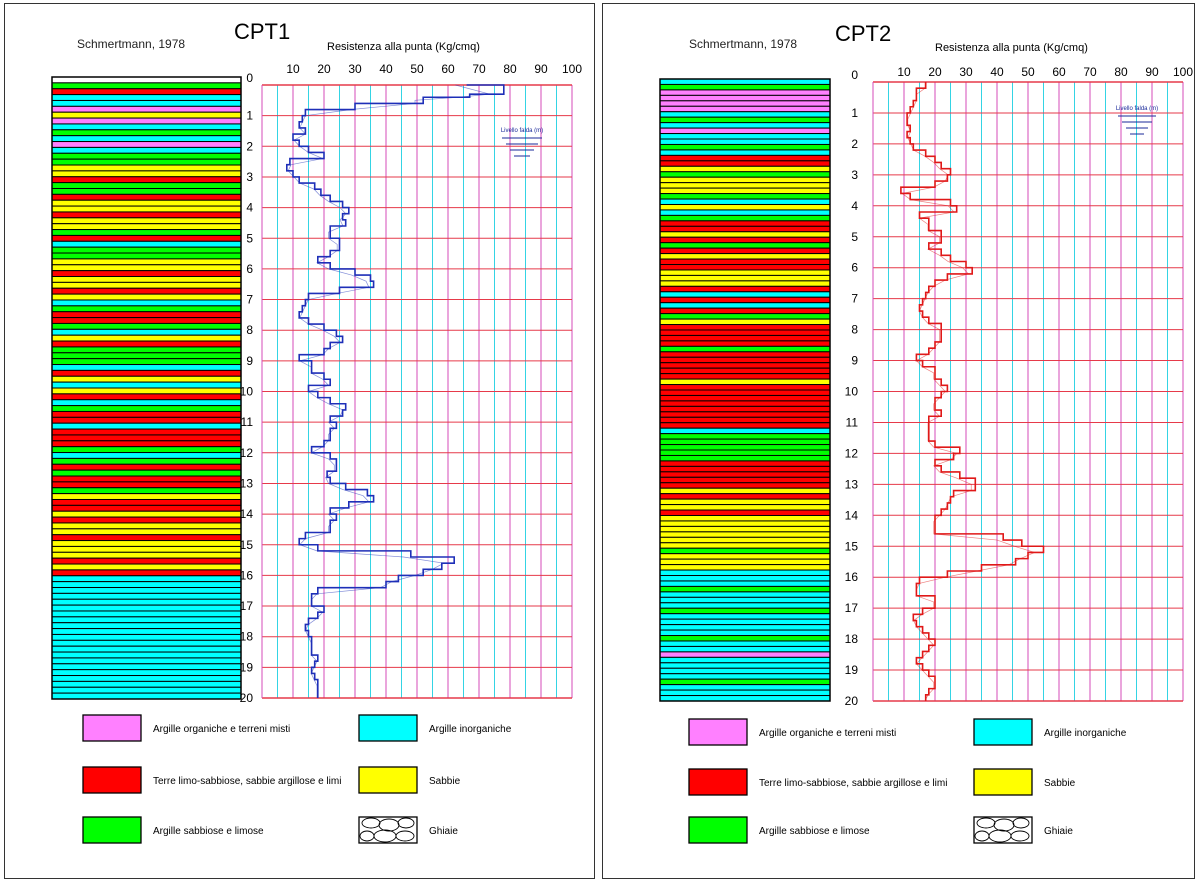  Describe the element at coordinates (935, 72) in the screenshot. I see `x-tick-label: 20` at that location.